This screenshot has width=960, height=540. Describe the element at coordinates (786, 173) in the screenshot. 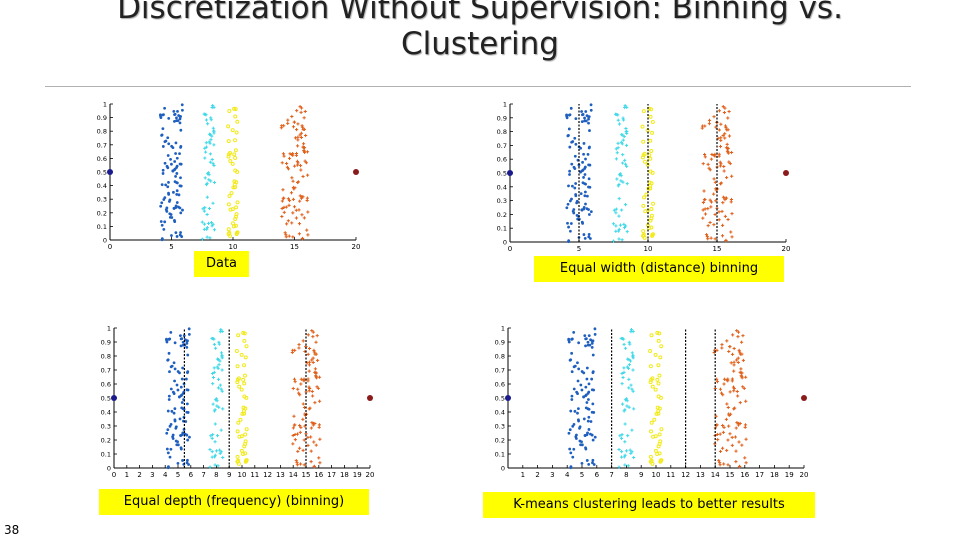

I see `outlier-point` at that location.